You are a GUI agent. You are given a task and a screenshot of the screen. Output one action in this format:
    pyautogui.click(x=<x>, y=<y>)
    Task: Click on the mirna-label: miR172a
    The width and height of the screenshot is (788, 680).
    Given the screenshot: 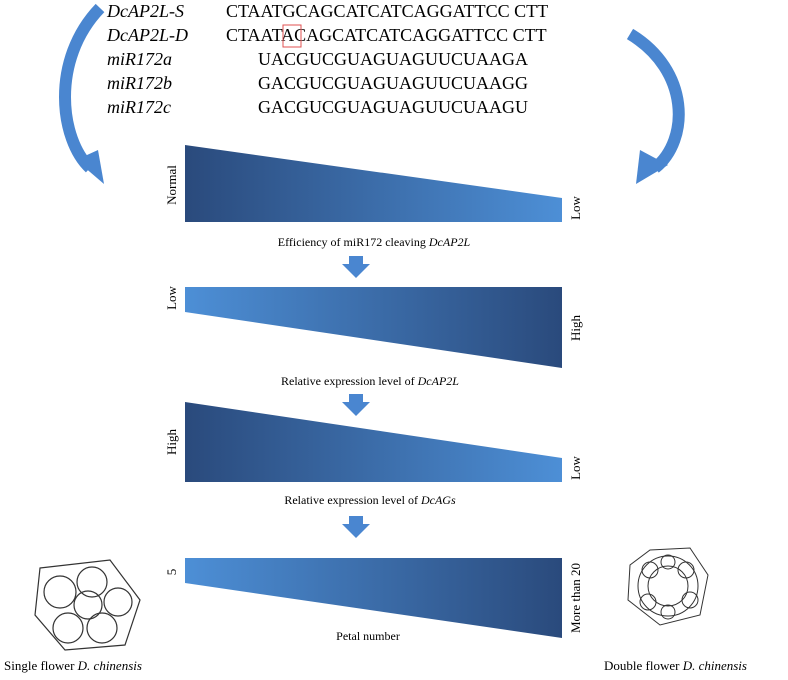 What is the action you would take?
    pyautogui.click(x=139, y=59)
    